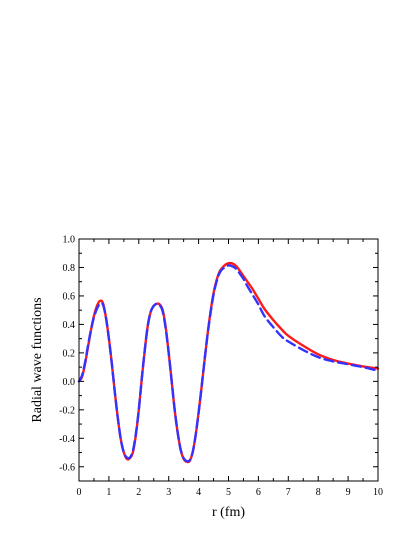 The height and width of the screenshot is (537, 415). I want to click on x-tick-label: 9, so click(348, 492).